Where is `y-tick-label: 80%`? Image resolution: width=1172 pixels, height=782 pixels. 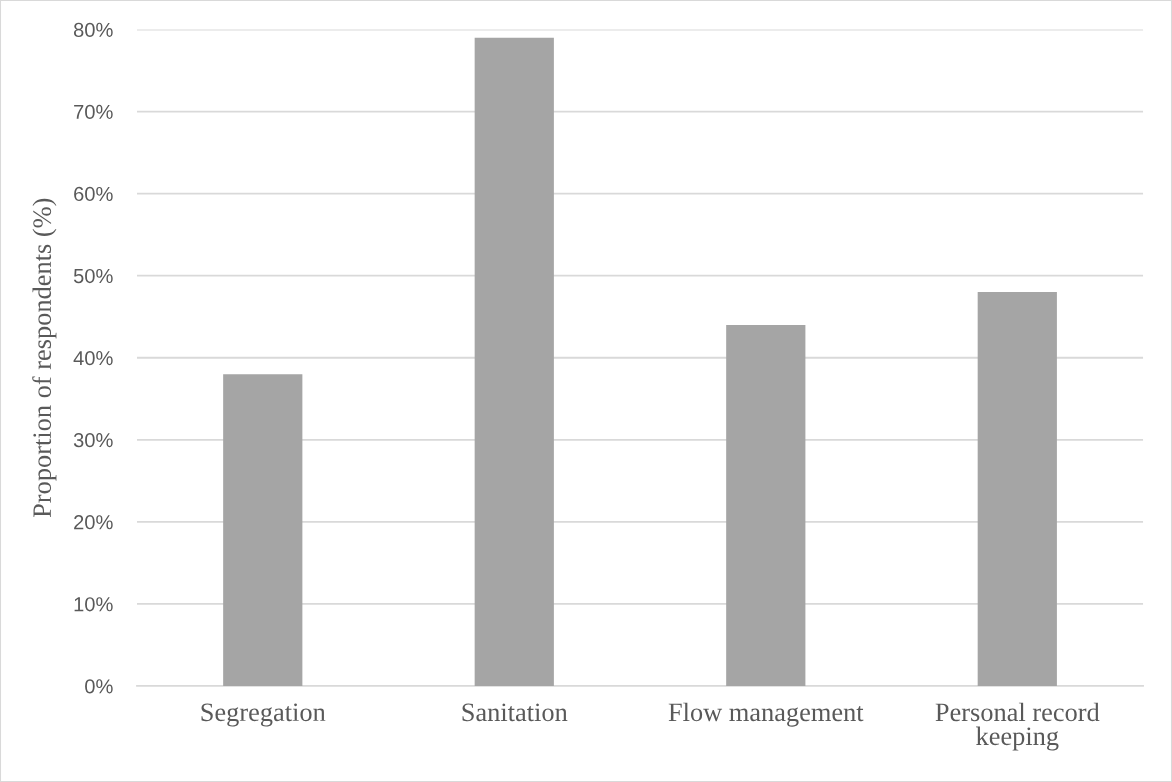
y-tick-label: 80% is located at coordinates (93, 29).